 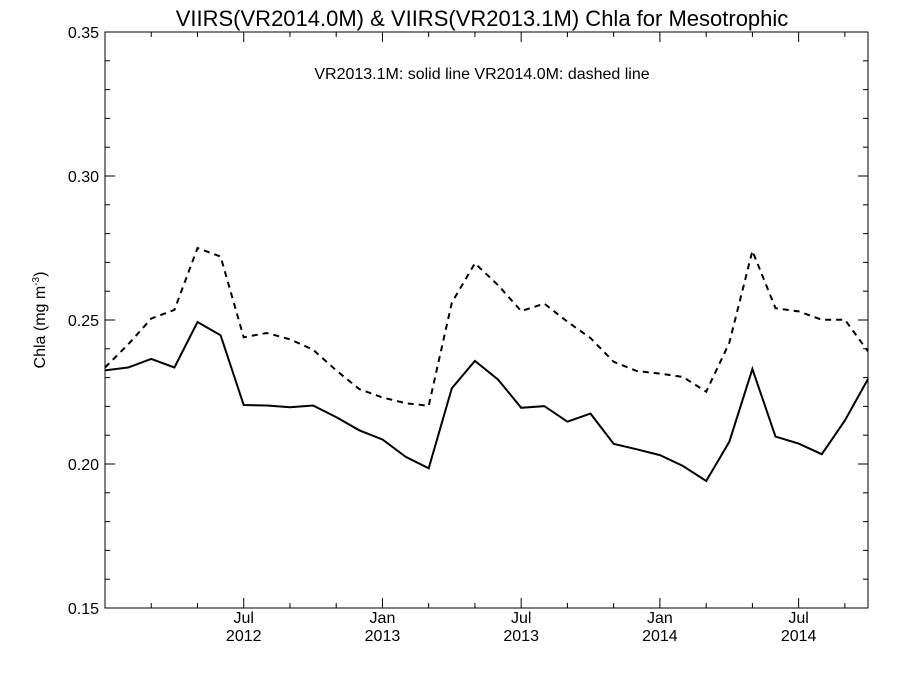 I want to click on y-tick-label: 0.25, so click(x=83, y=321).